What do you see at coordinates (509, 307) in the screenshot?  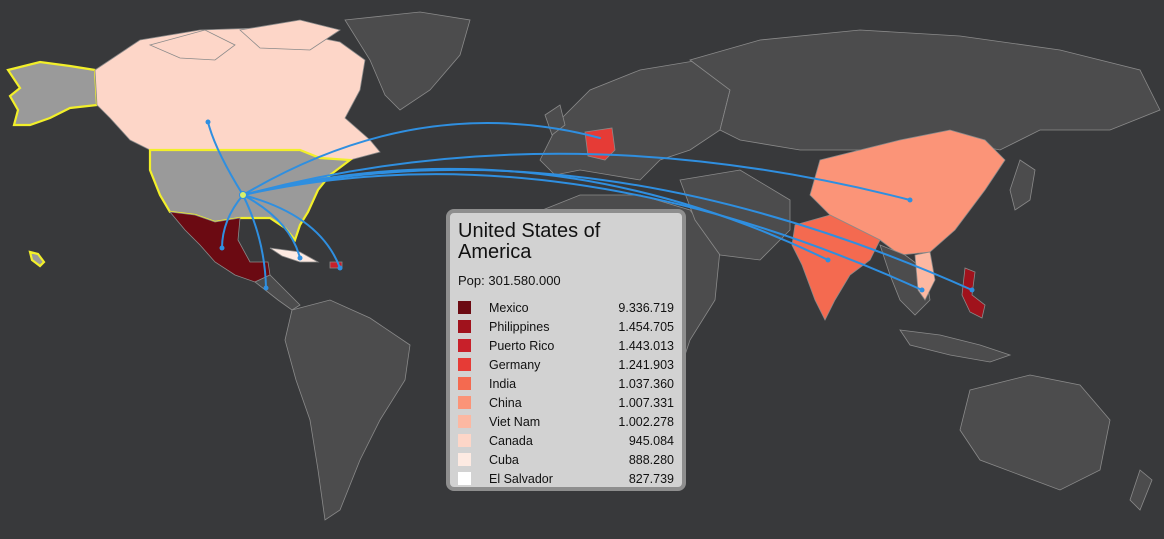 I see `legend-country-name: Mexico` at bounding box center [509, 307].